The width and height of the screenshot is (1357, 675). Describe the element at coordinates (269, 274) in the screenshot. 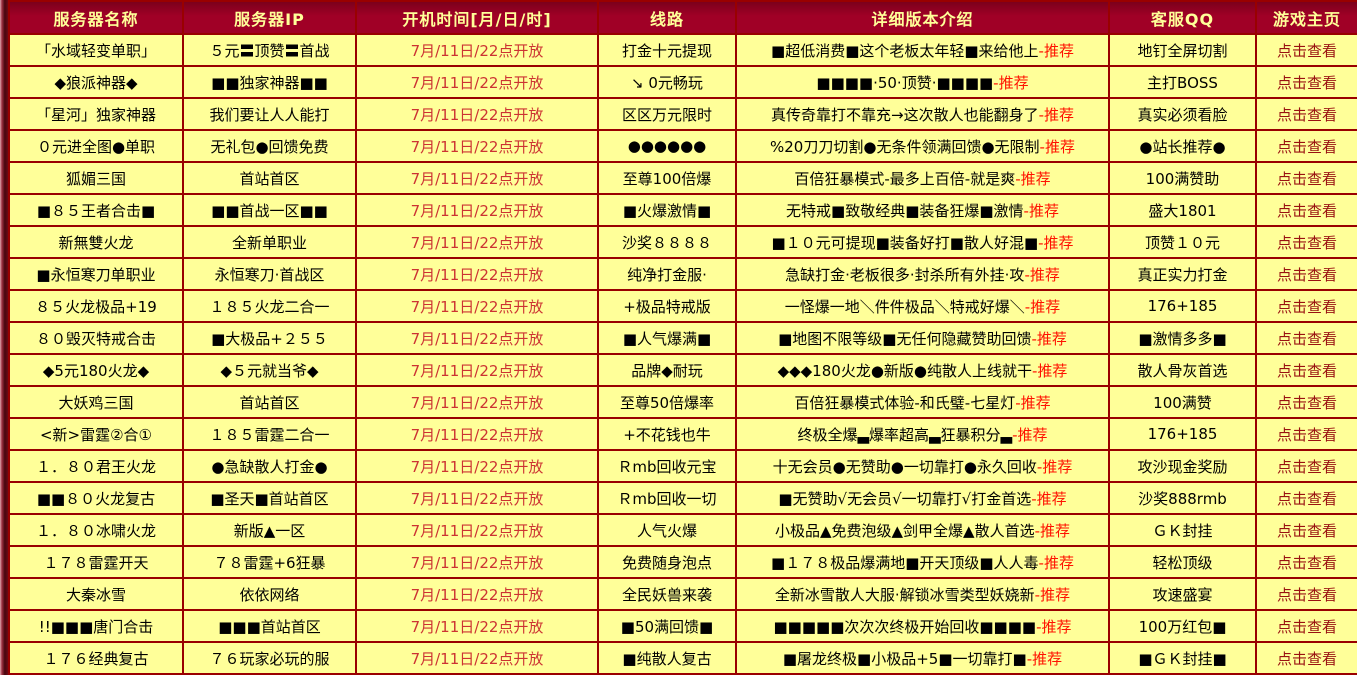

I see `server-ip-cell: 永恒寒刀·首战区` at that location.